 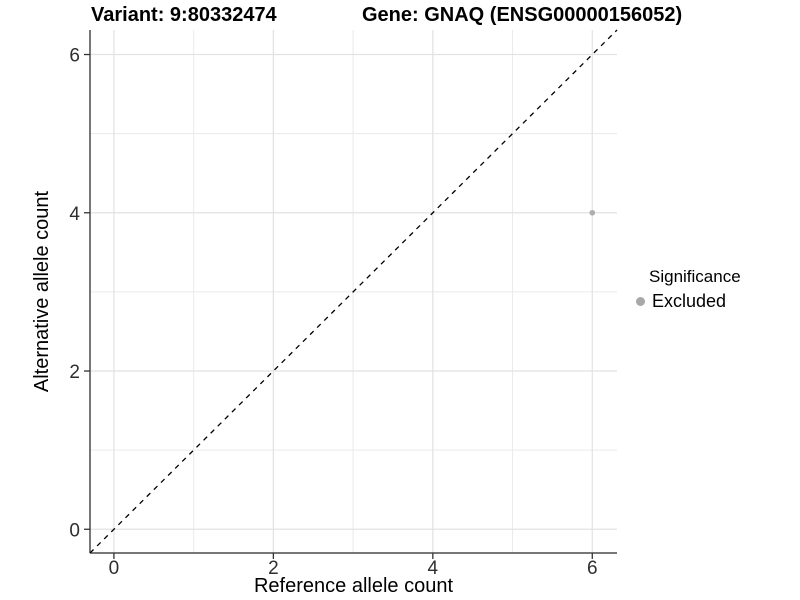 I want to click on y-axis-title: Alternative allele count, so click(x=42, y=291).